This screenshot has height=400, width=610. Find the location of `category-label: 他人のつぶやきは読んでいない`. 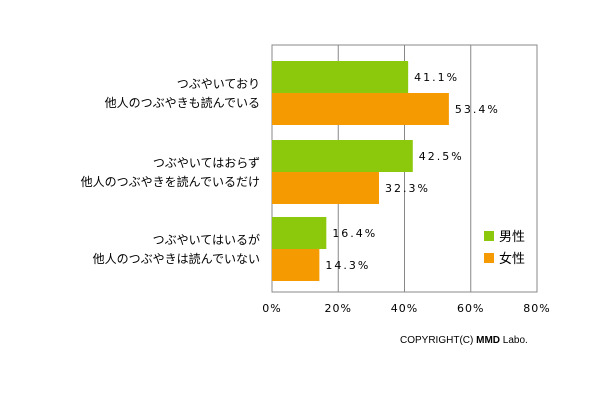

category-label: 他人のつぶやきは読んでいない is located at coordinates (176, 258).